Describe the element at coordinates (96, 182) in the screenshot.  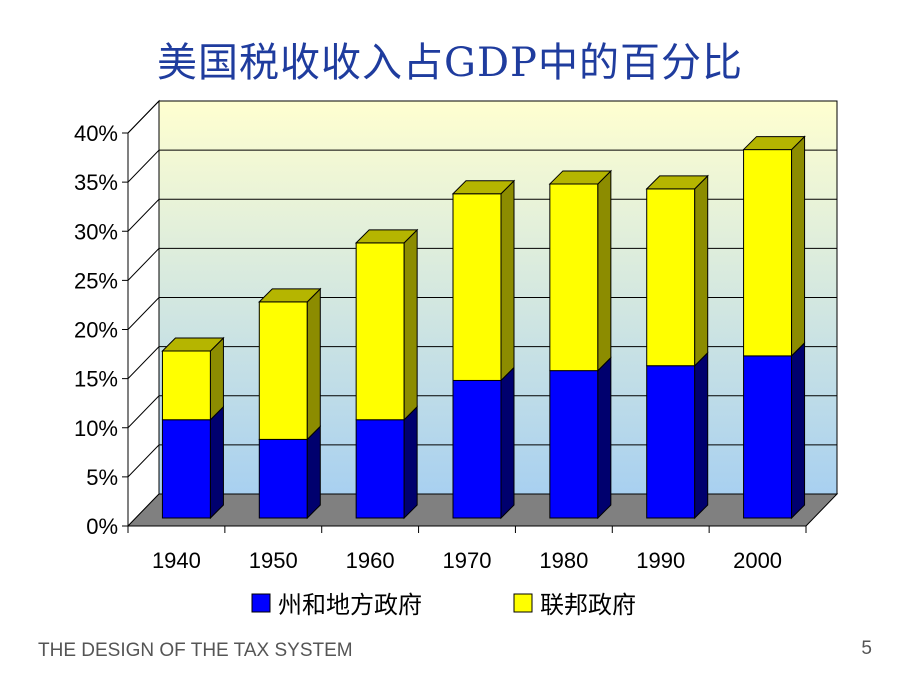
I see `y-tick-label: 35%` at that location.